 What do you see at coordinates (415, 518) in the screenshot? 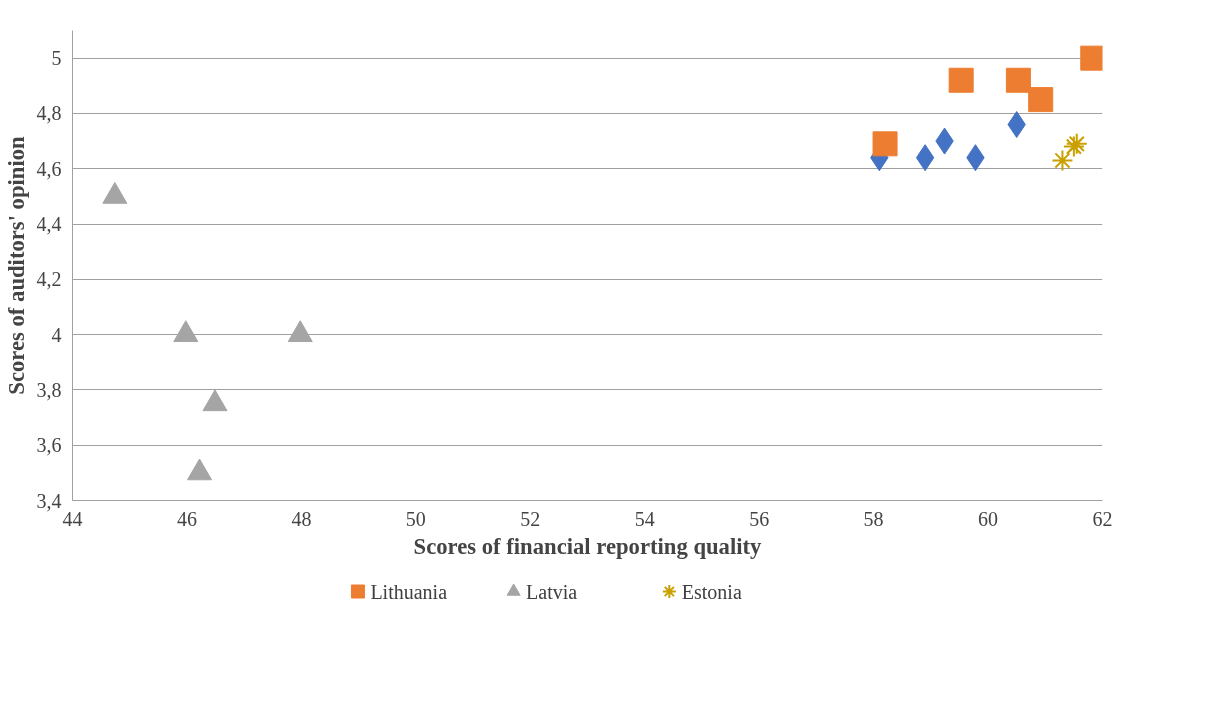
I see `x-tick-label: 50` at bounding box center [415, 518].